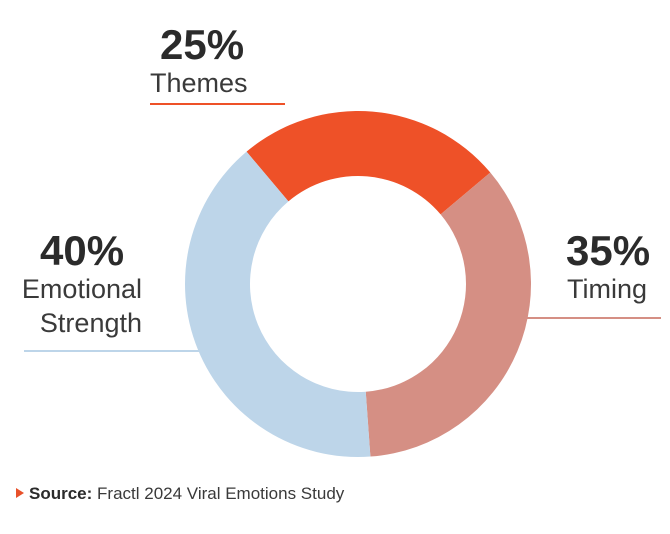  What do you see at coordinates (120, 351) in the screenshot?
I see `emotional-strength-leader-line` at bounding box center [120, 351].